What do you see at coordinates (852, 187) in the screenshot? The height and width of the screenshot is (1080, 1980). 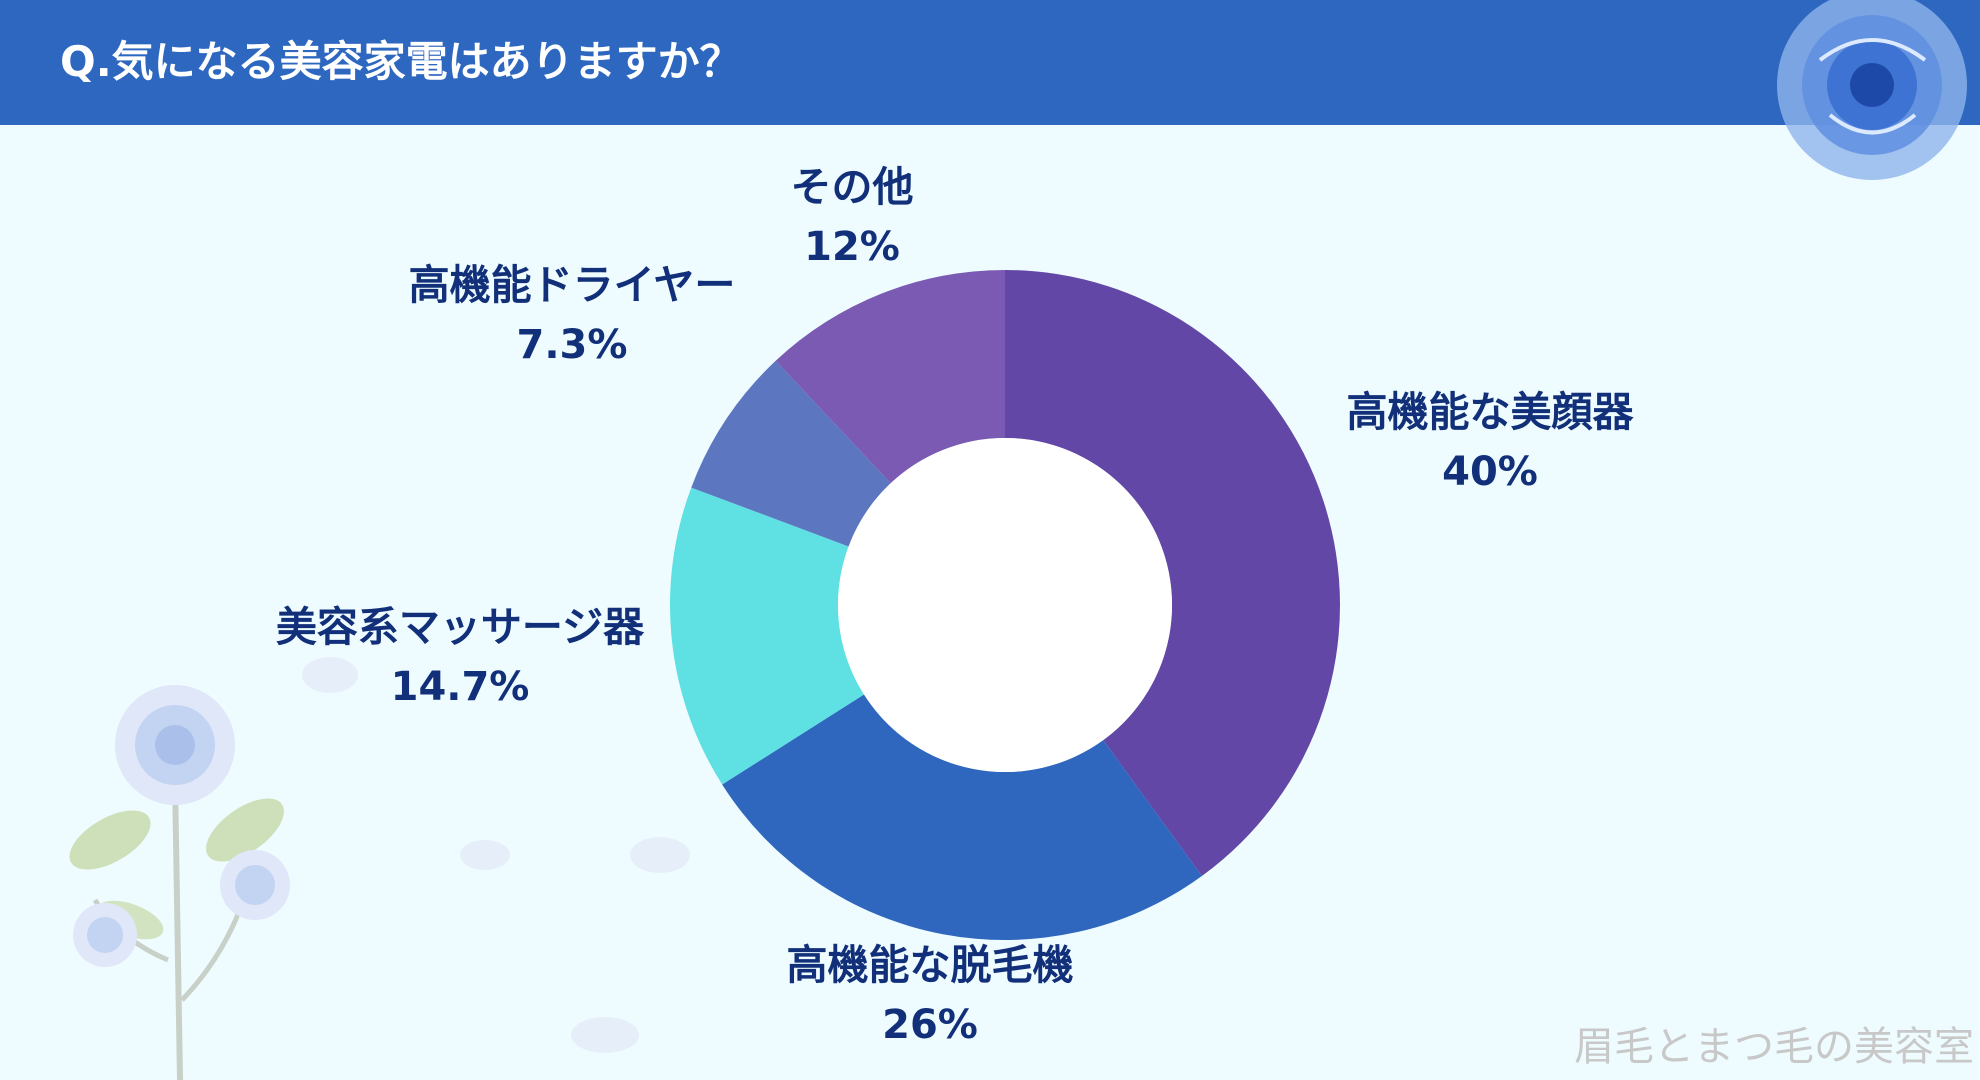 I see `slice-label-name: その他` at bounding box center [852, 187].